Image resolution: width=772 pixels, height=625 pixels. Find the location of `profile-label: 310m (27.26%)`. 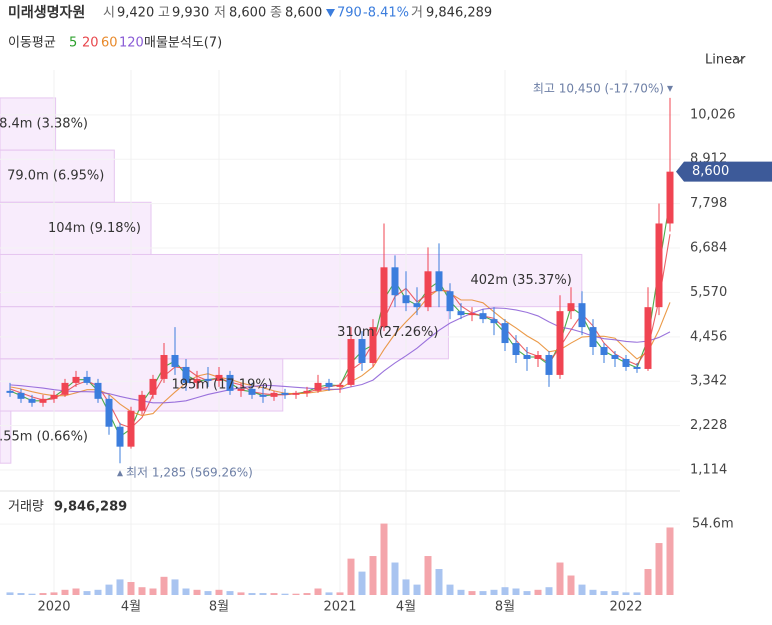

profile-label: 310m (27.26%) is located at coordinates (387, 332).